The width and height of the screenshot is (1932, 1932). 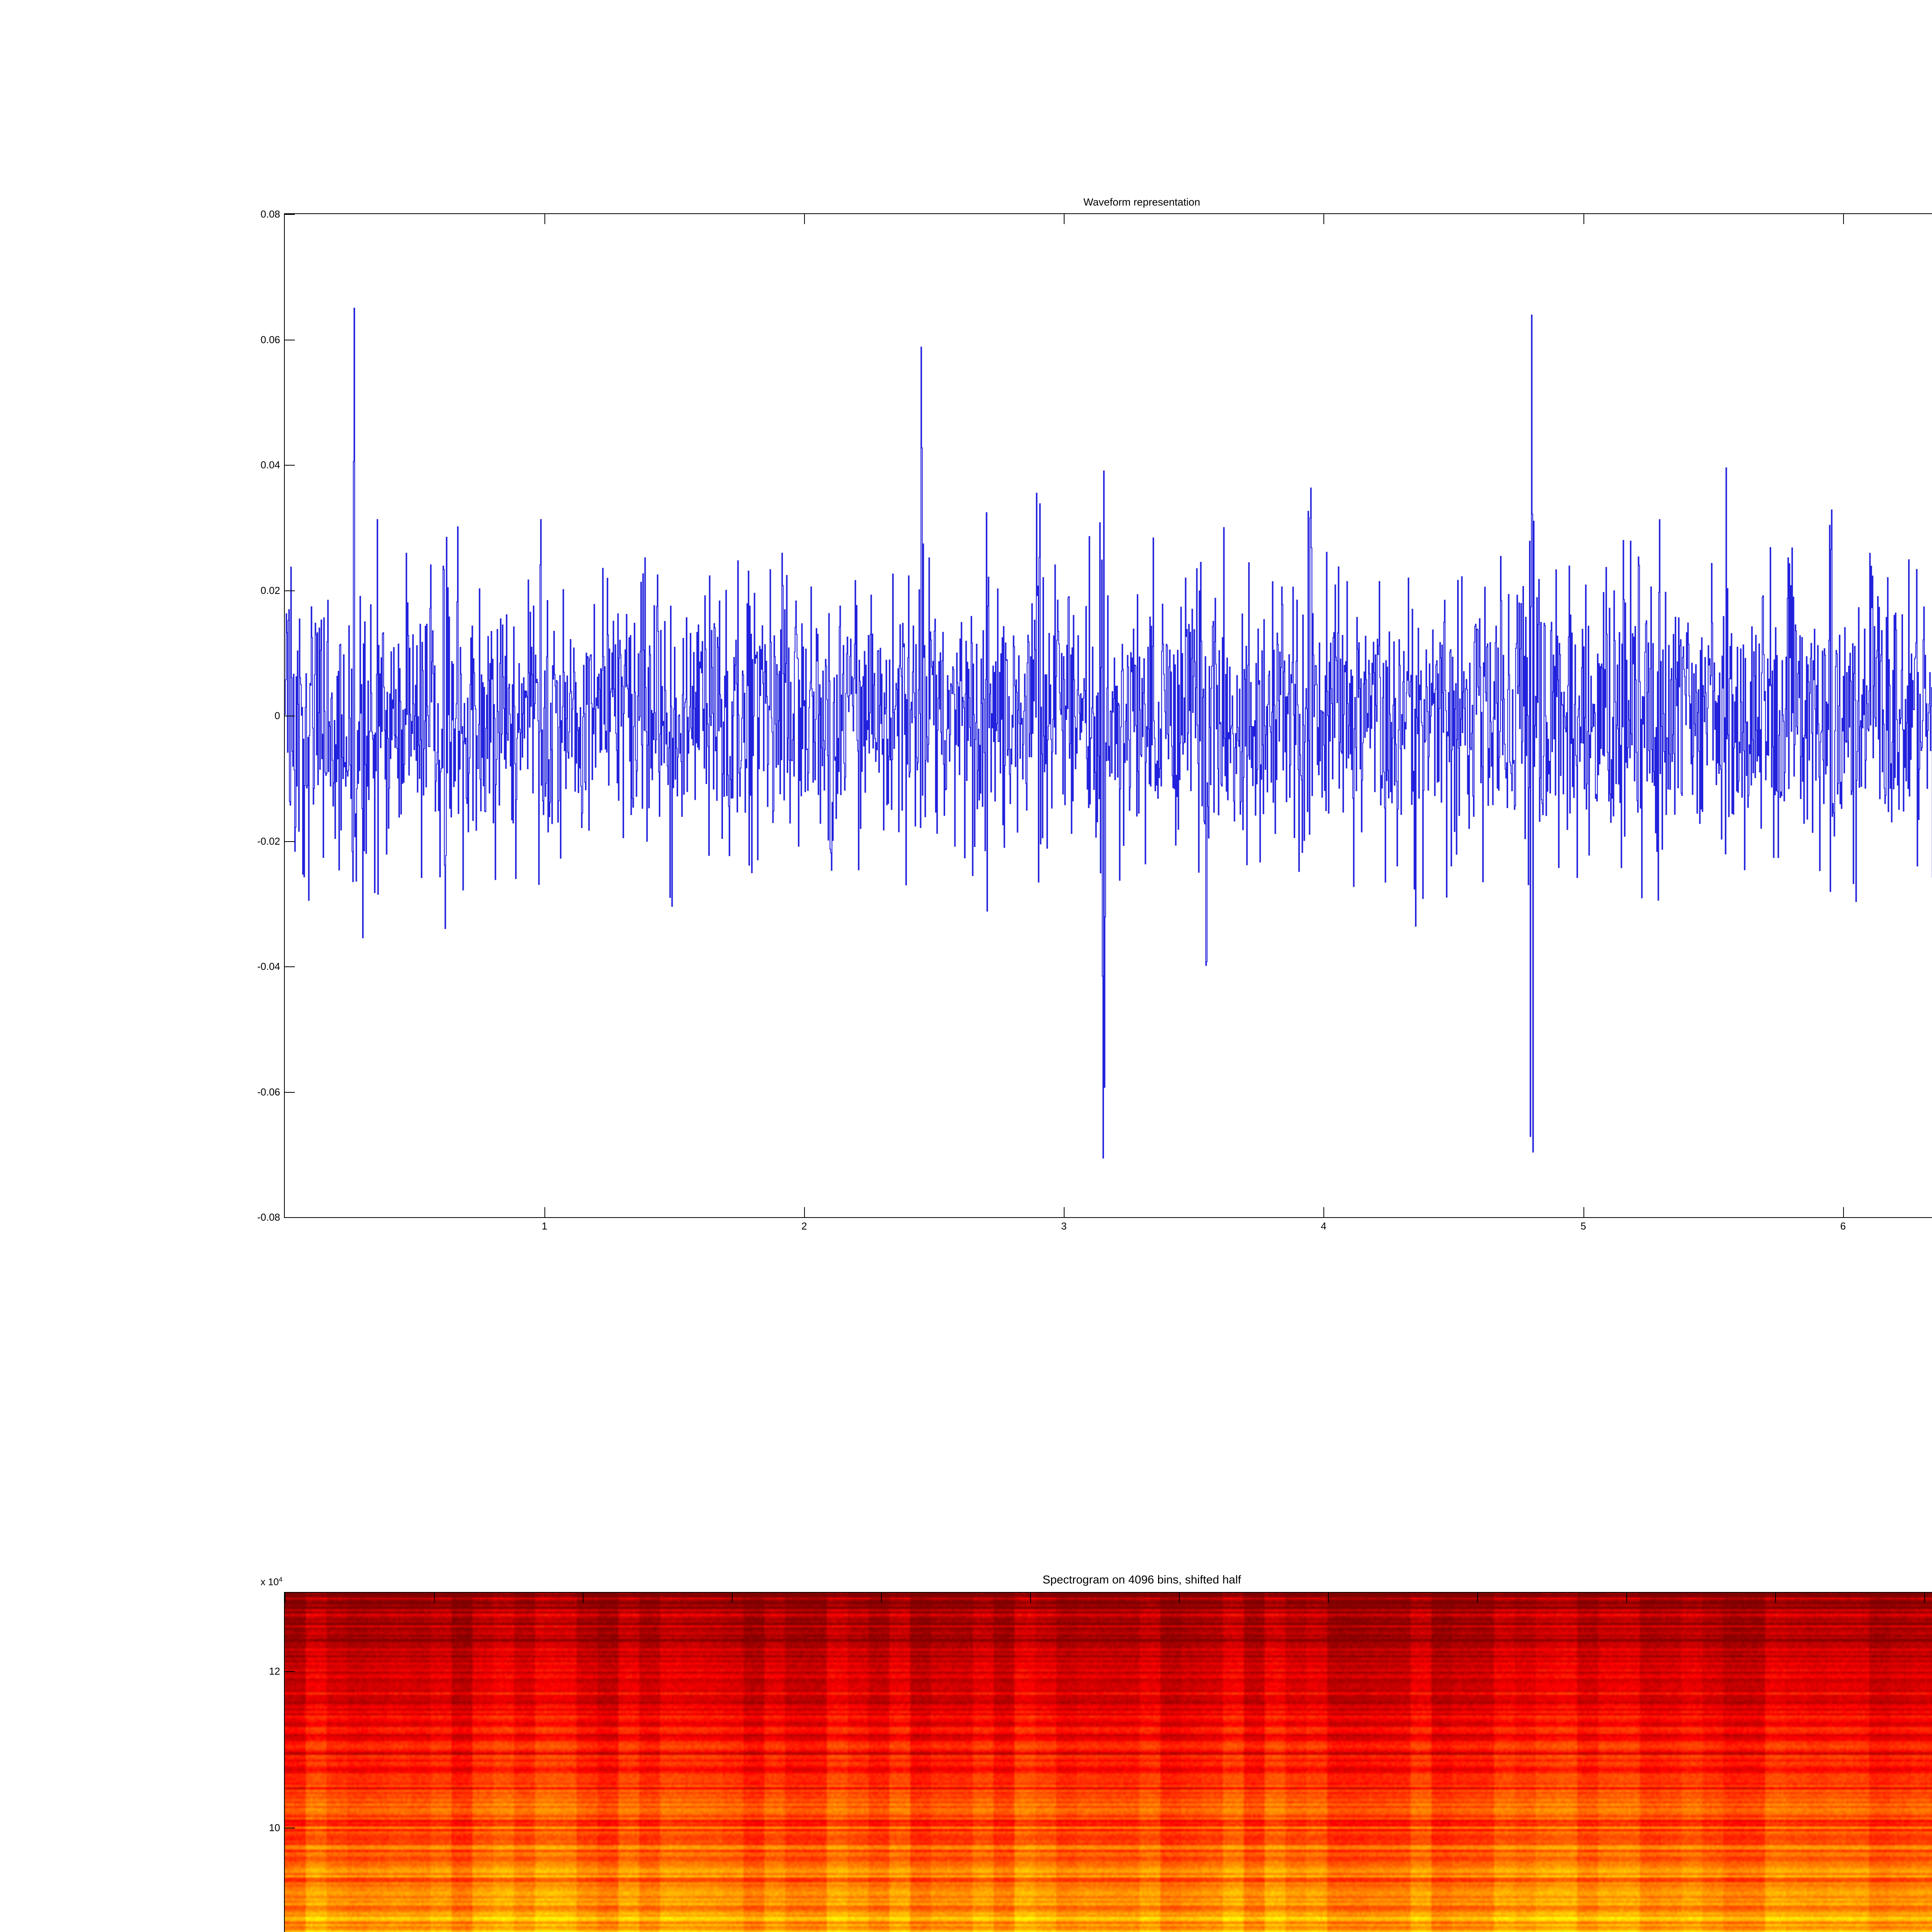 What do you see at coordinates (1142, 1580) in the screenshot?
I see `spectrogram-title: Spectrogram on 4096 bins, shifted half` at bounding box center [1142, 1580].